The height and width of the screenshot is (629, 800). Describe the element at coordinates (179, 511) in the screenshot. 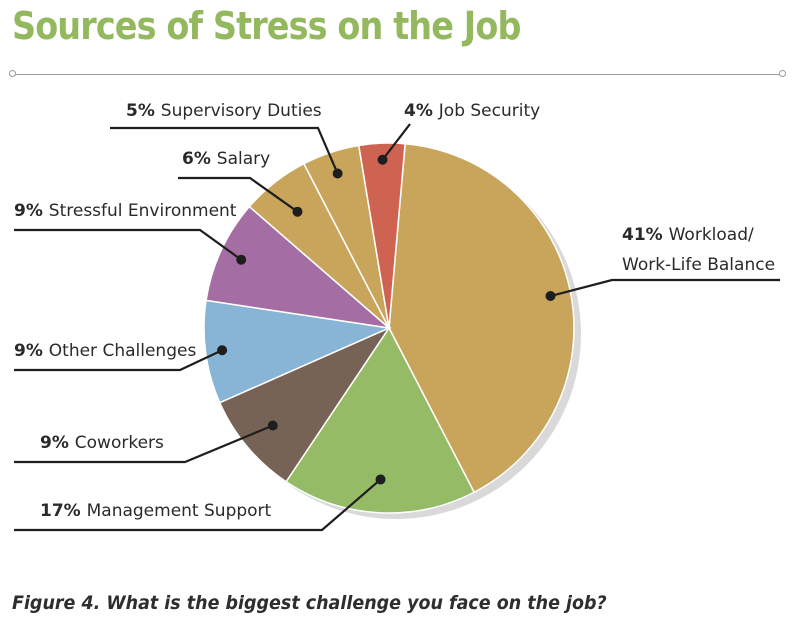

I see `slice-name-2: Management Support` at that location.